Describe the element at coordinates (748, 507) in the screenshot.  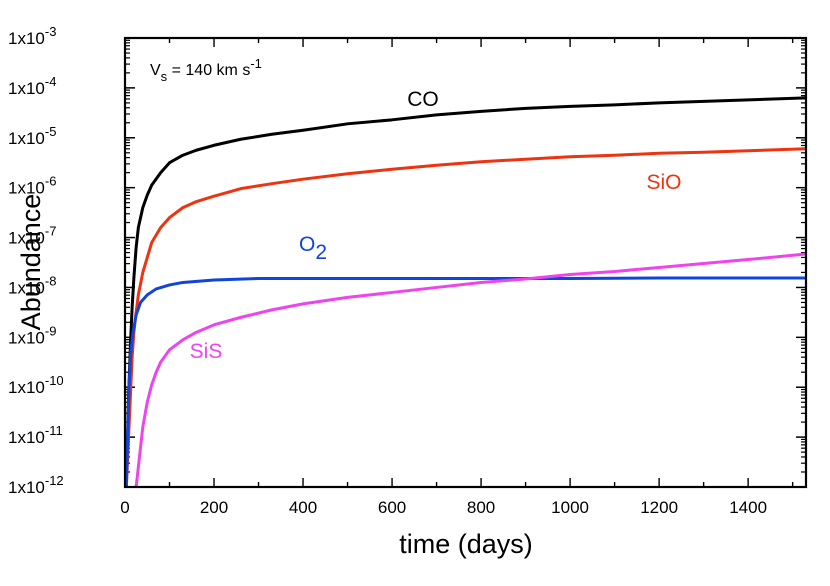
I see `x-tick-label: 1400` at that location.